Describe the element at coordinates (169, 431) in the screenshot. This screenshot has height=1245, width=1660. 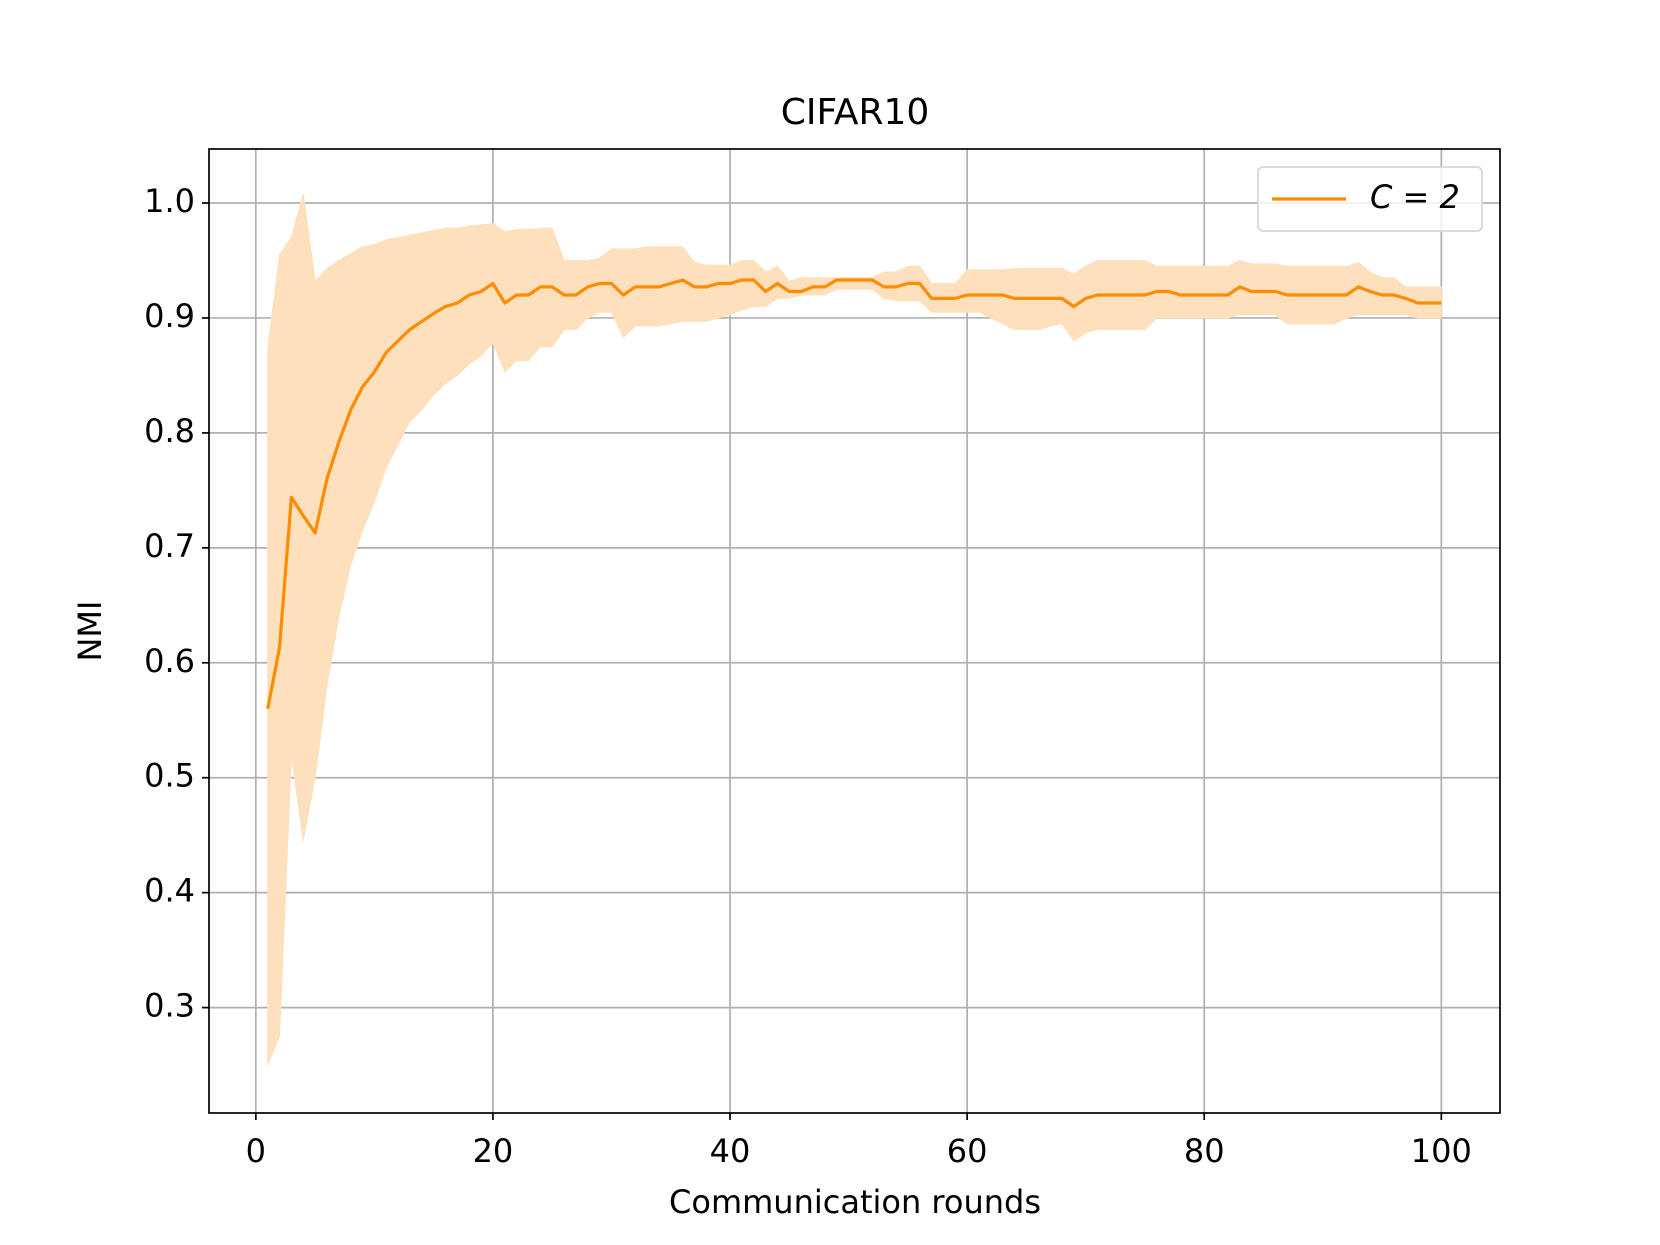
I see `y-tick-label: 0.8` at that location.